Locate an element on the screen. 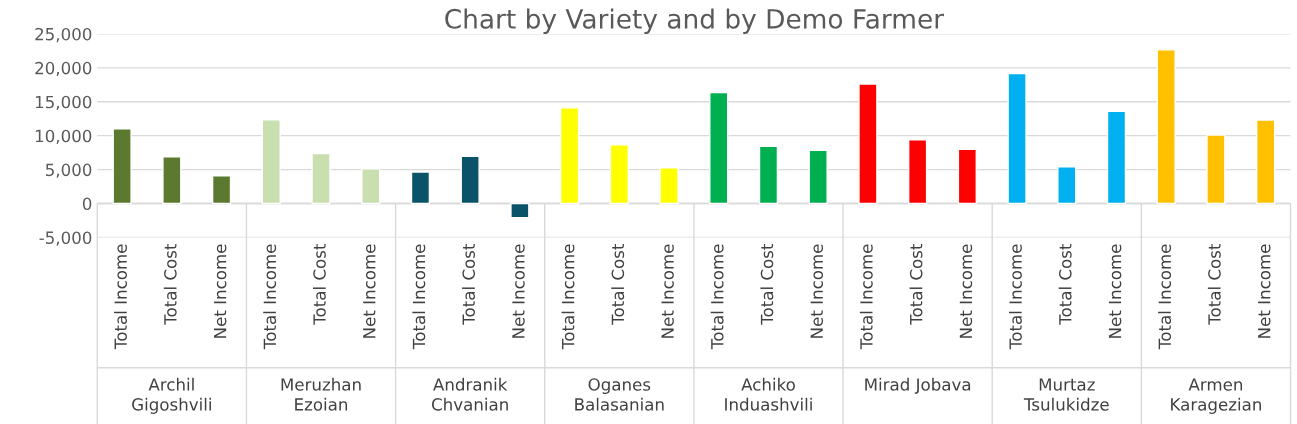  y-tick-label: 25,000 is located at coordinates (63, 35).